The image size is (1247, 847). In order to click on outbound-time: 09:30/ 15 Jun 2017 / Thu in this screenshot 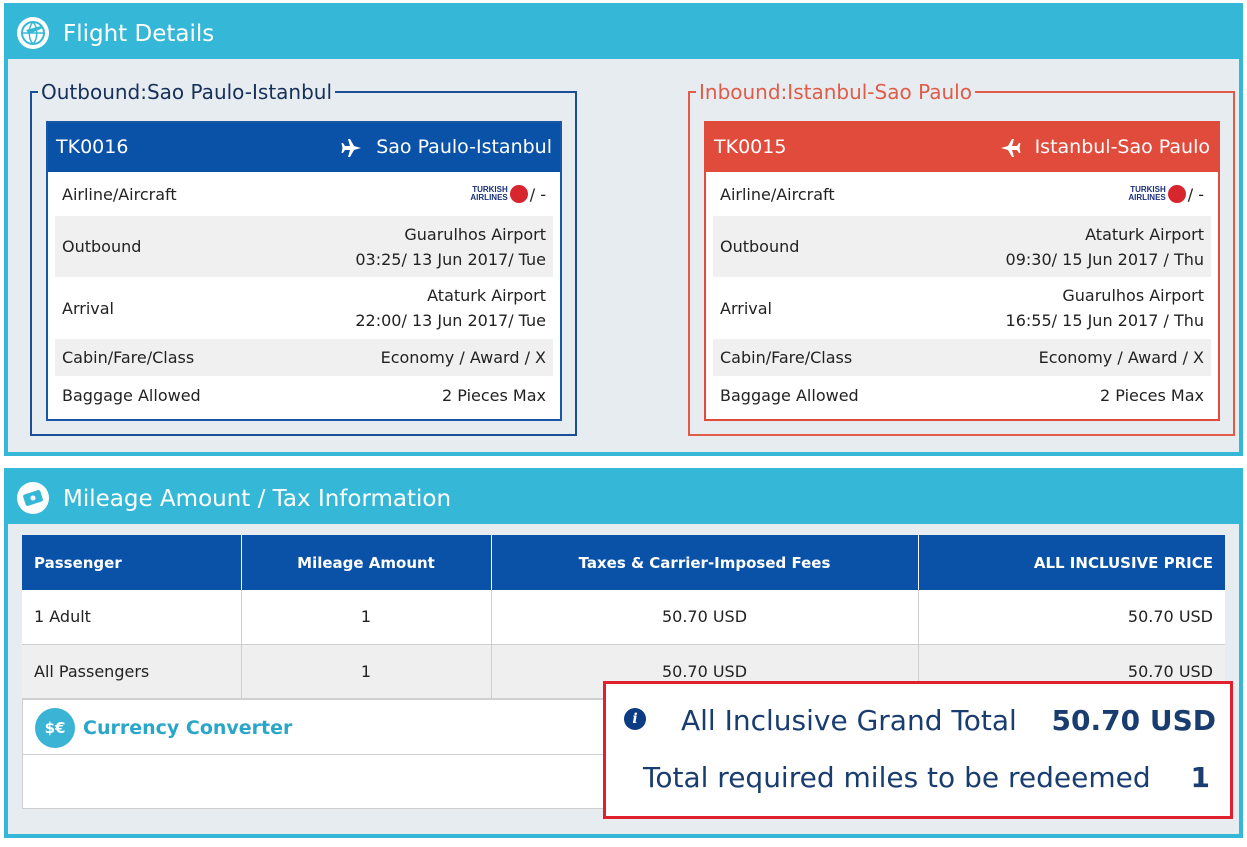, I will do `click(1104, 259)`.